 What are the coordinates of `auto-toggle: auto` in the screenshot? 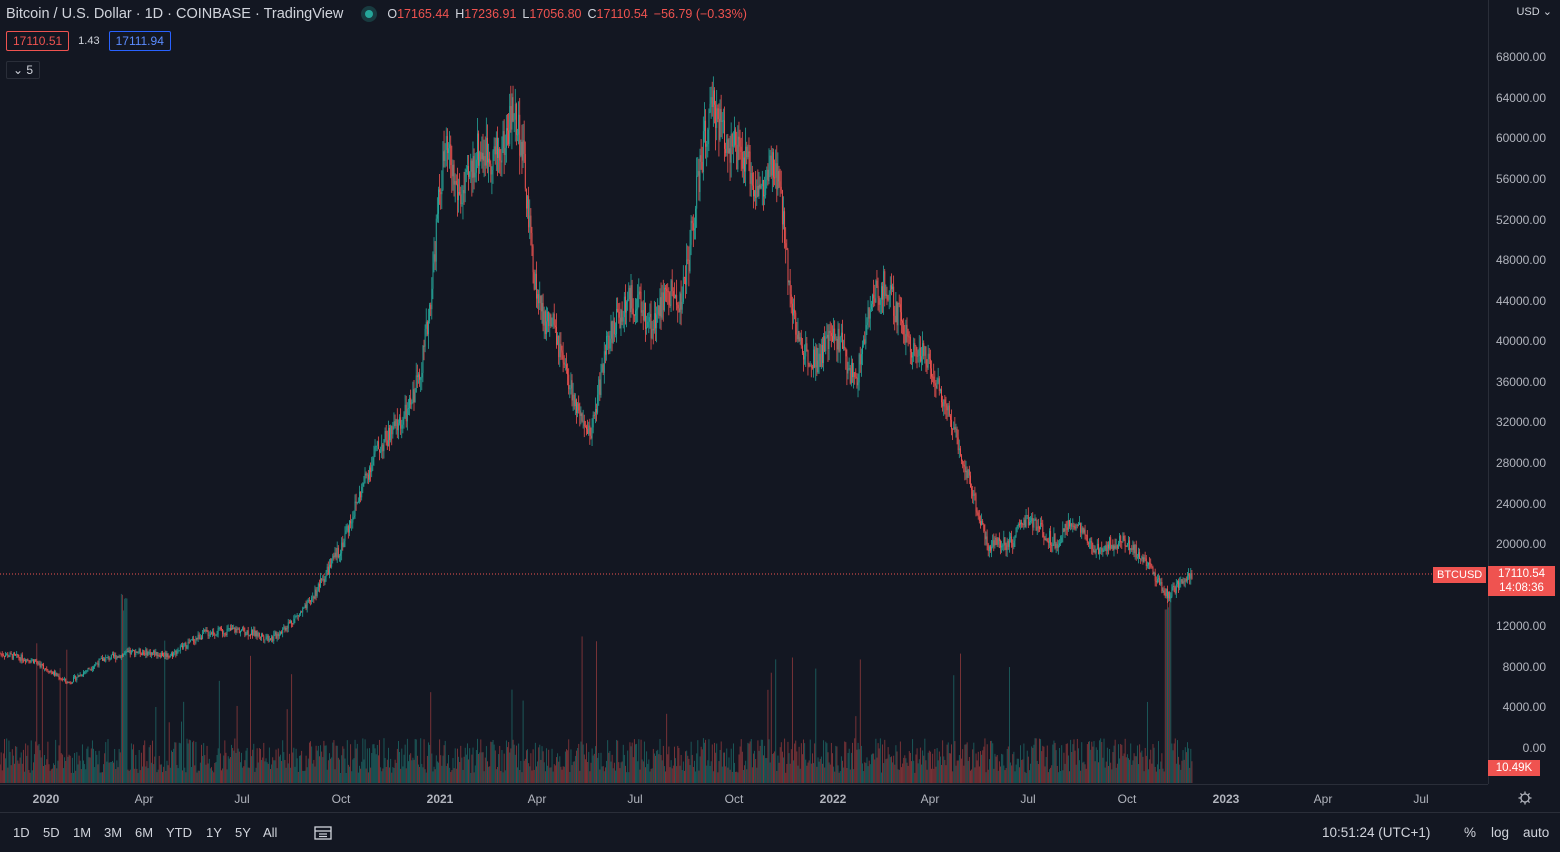 It's located at (1536, 832).